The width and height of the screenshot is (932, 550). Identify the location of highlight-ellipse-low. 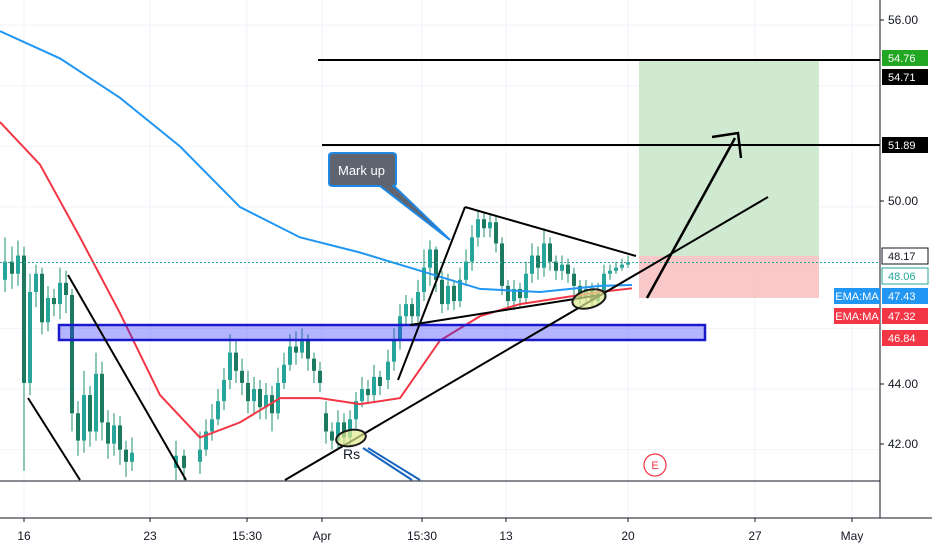
(351, 438).